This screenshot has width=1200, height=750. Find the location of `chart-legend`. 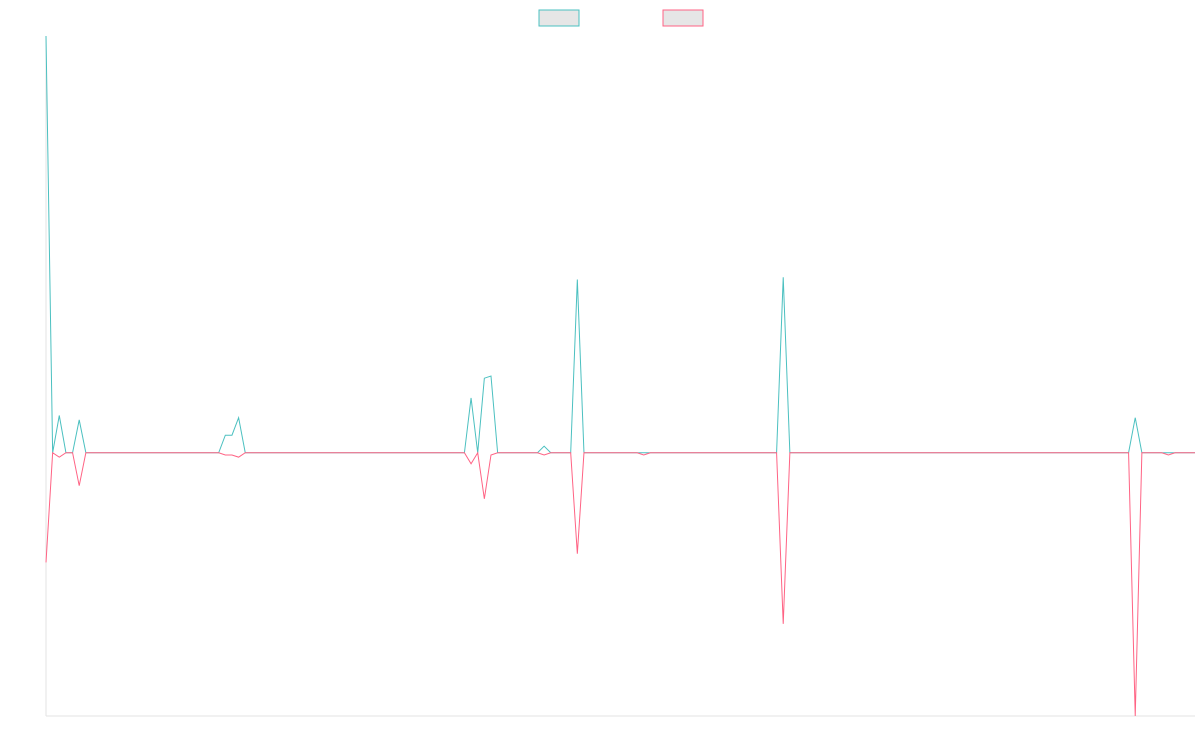

chart-legend is located at coordinates (621, 18).